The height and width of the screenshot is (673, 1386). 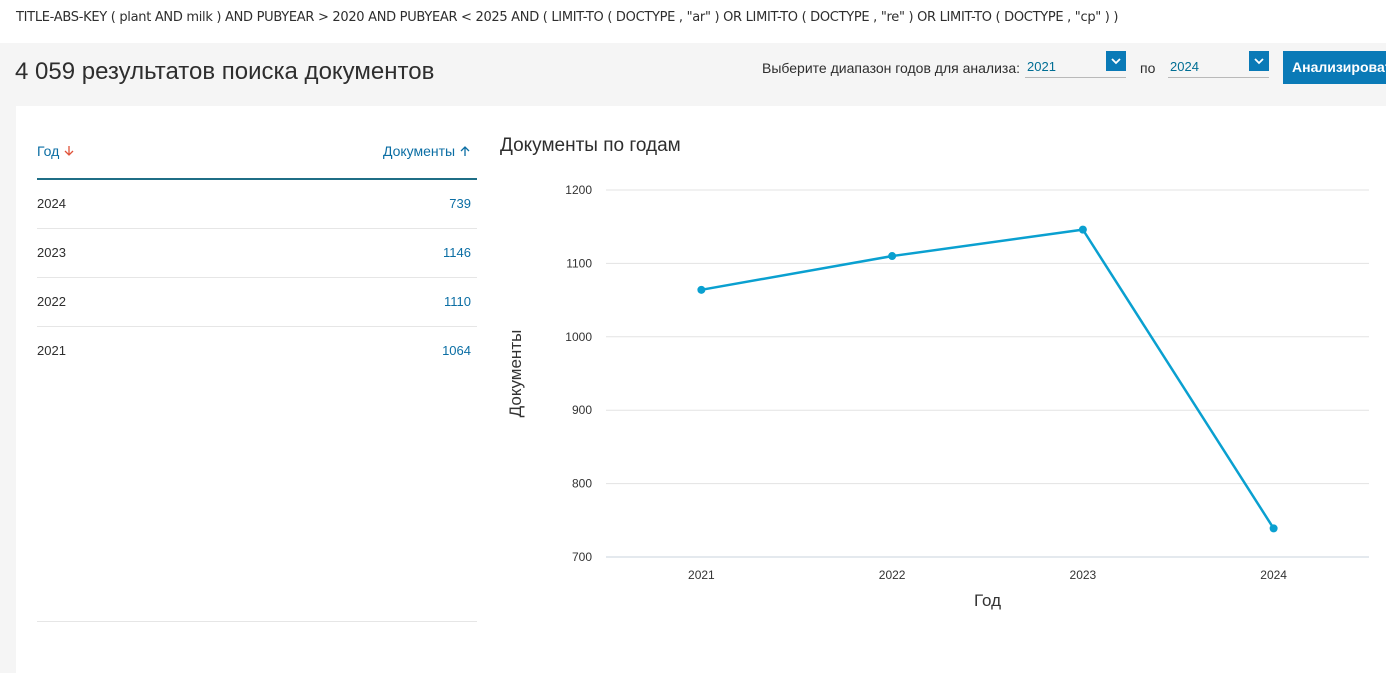 I want to click on row-count-link: 1110, so click(x=457, y=301).